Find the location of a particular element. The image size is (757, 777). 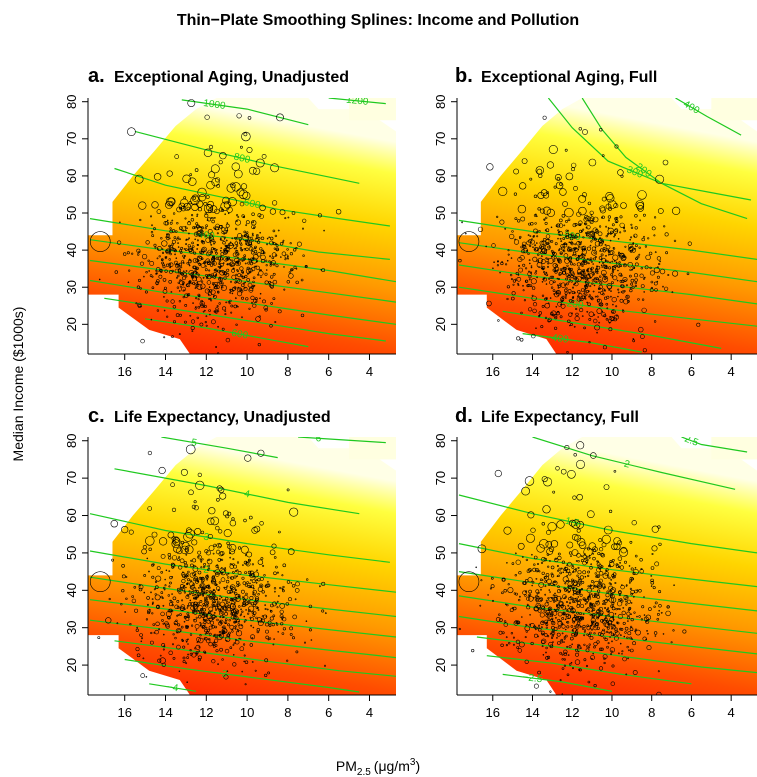

y-tick-label: 50 is located at coordinates (71, 213).